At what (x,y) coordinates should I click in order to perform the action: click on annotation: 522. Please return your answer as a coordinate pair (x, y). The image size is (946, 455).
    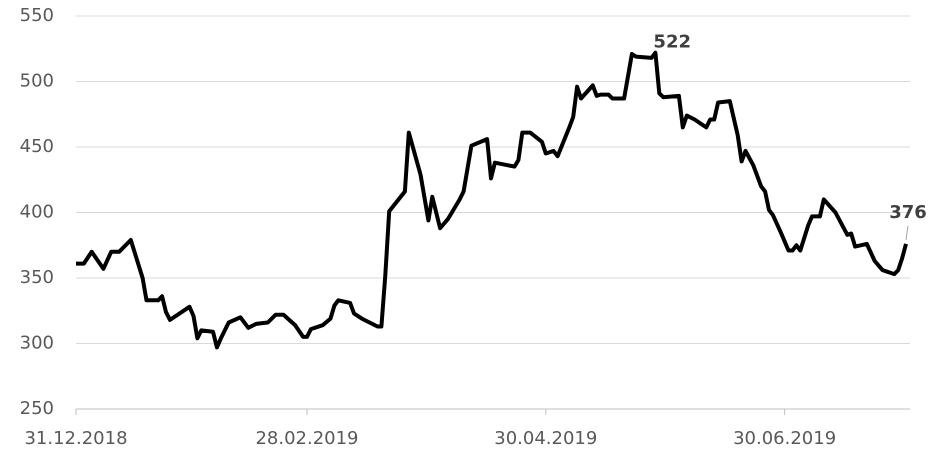
    Looking at the image, I should click on (672, 42).